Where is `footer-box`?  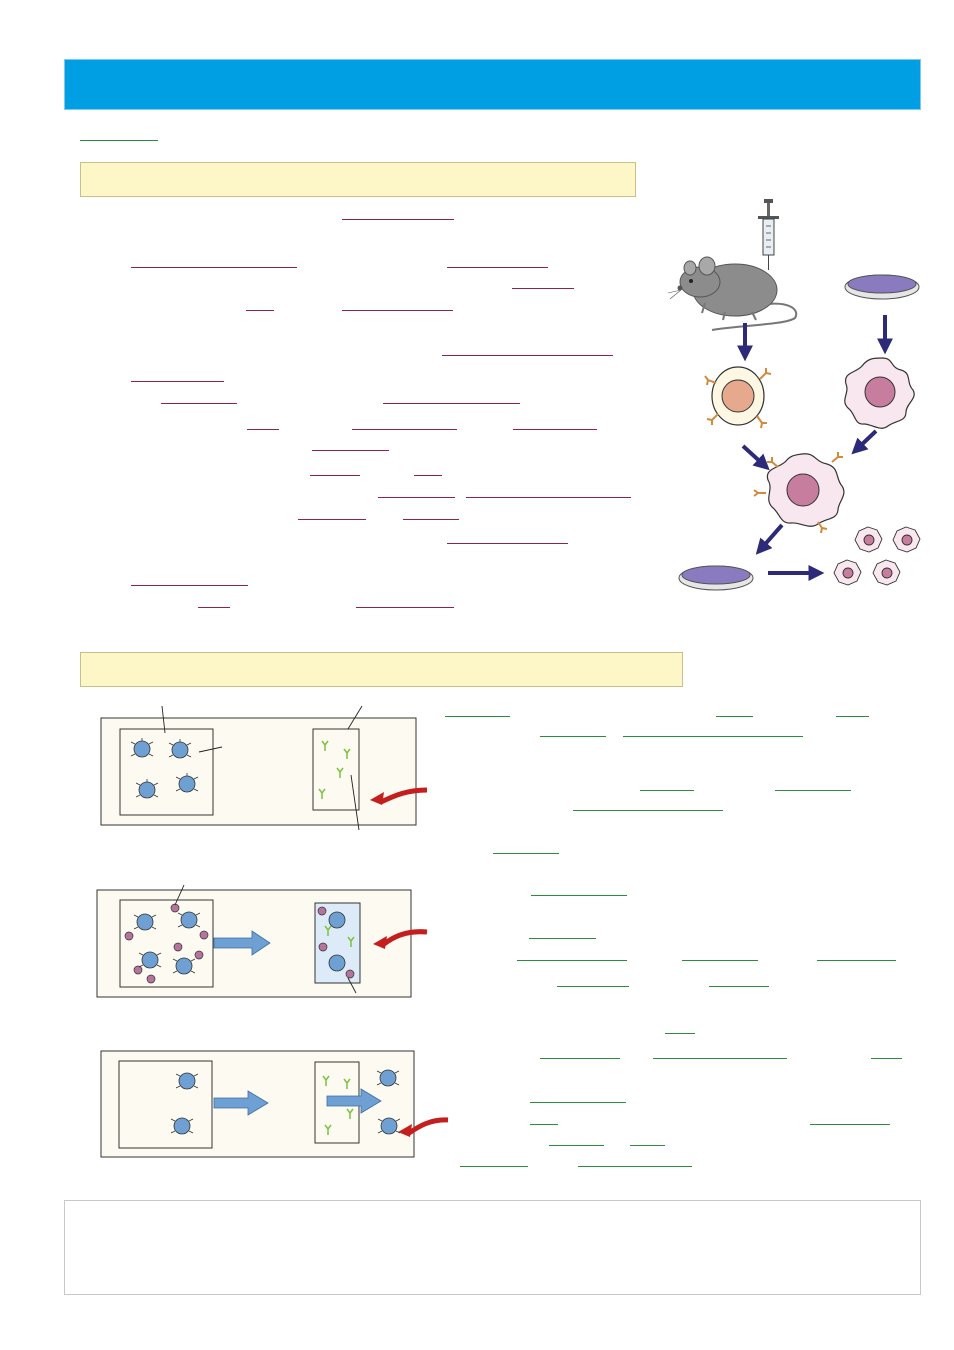
footer-box is located at coordinates (492, 1247).